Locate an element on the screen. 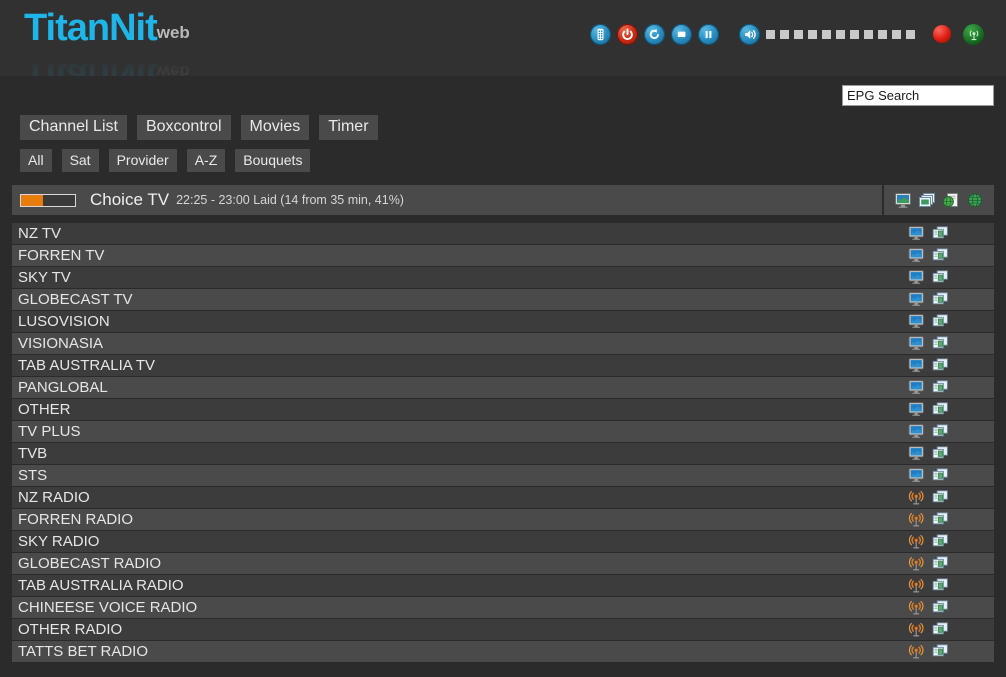 The image size is (1006, 677). globe-icon is located at coordinates (975, 200).